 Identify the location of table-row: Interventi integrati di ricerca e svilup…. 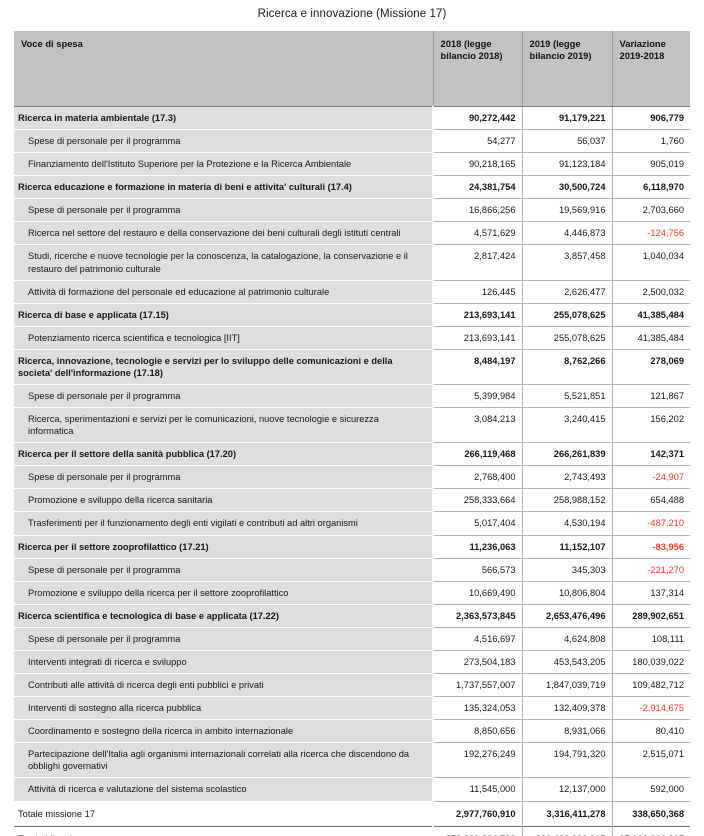
(352, 662).